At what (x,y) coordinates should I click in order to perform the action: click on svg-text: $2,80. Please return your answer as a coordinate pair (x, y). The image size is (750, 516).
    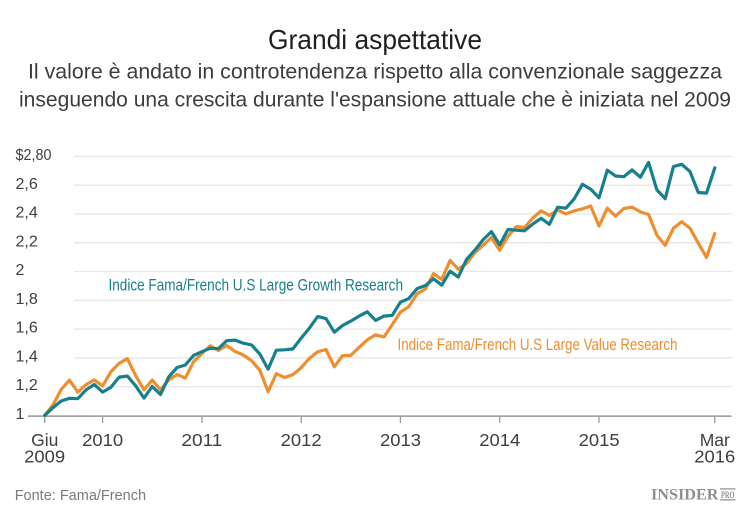
    Looking at the image, I should click on (34, 155).